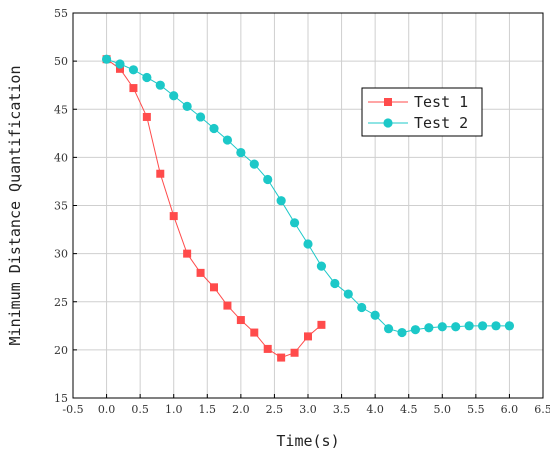  I want to click on y-tick-label: 20, so click(61, 350).